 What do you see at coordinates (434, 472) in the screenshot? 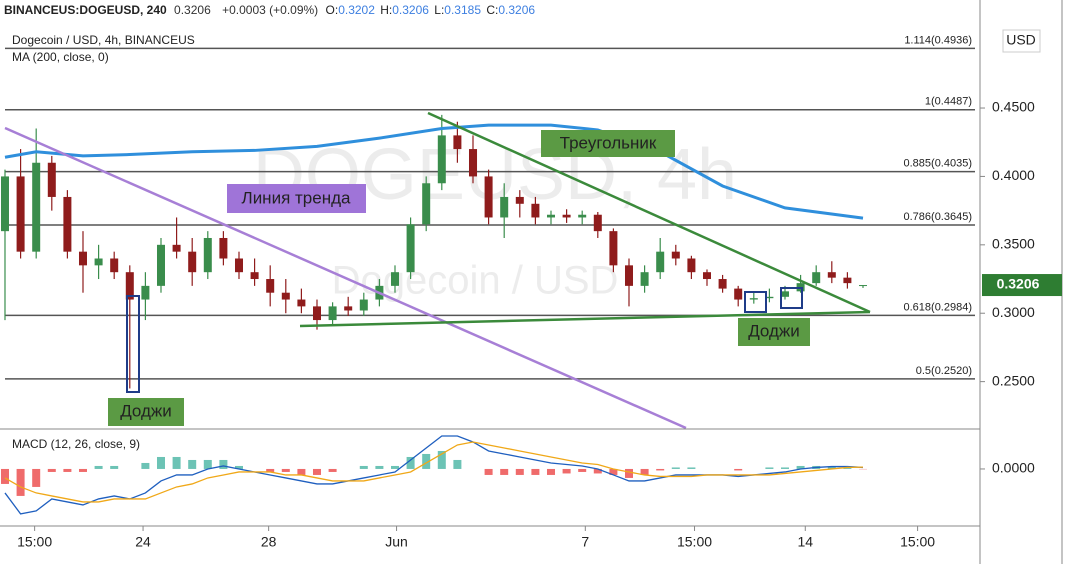
I see `signal-line` at bounding box center [434, 472].